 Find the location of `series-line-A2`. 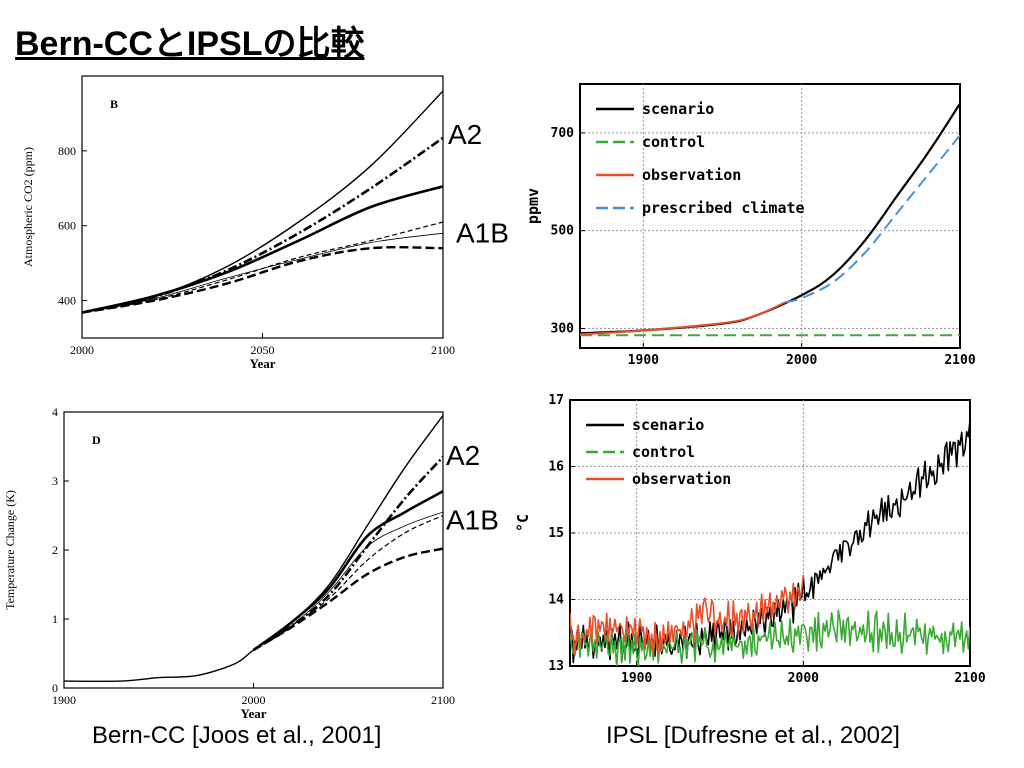

series-line-A2 is located at coordinates (262, 225).